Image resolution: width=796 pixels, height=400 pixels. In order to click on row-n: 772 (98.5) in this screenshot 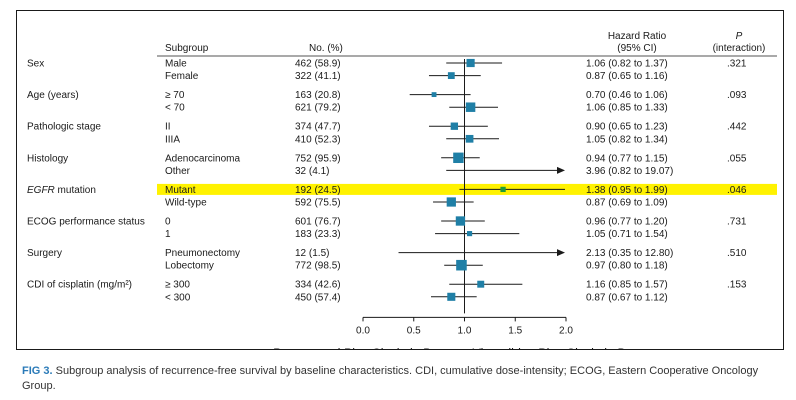, I will do `click(318, 266)`.